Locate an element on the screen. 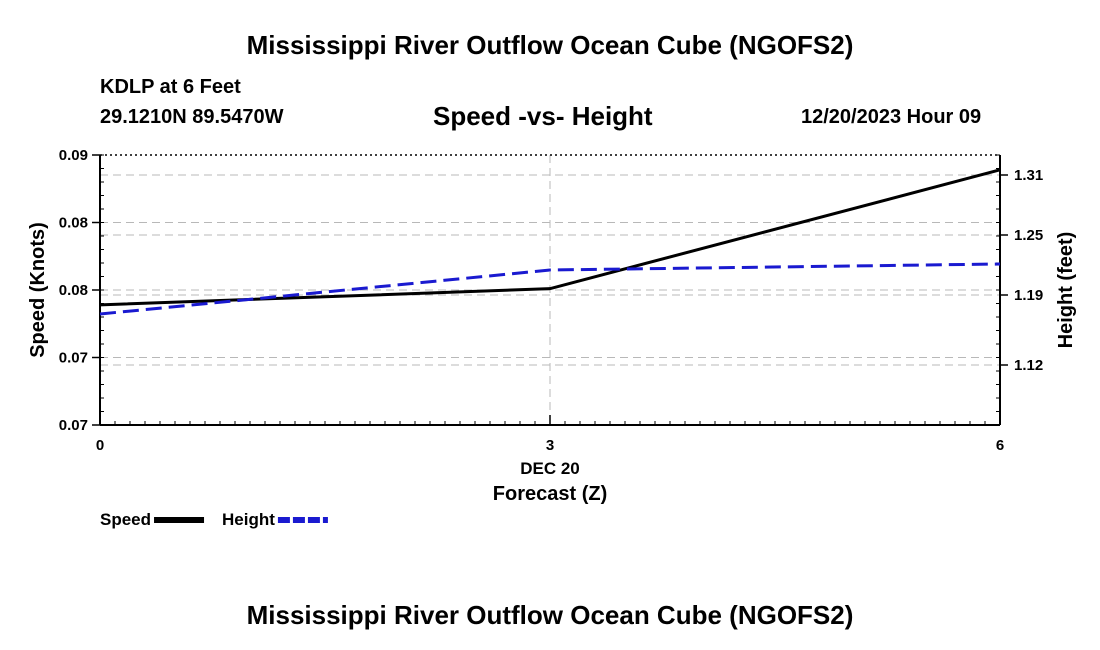 This screenshot has width=1100, height=650. y-left-tick-label: 0.09 is located at coordinates (73, 155).